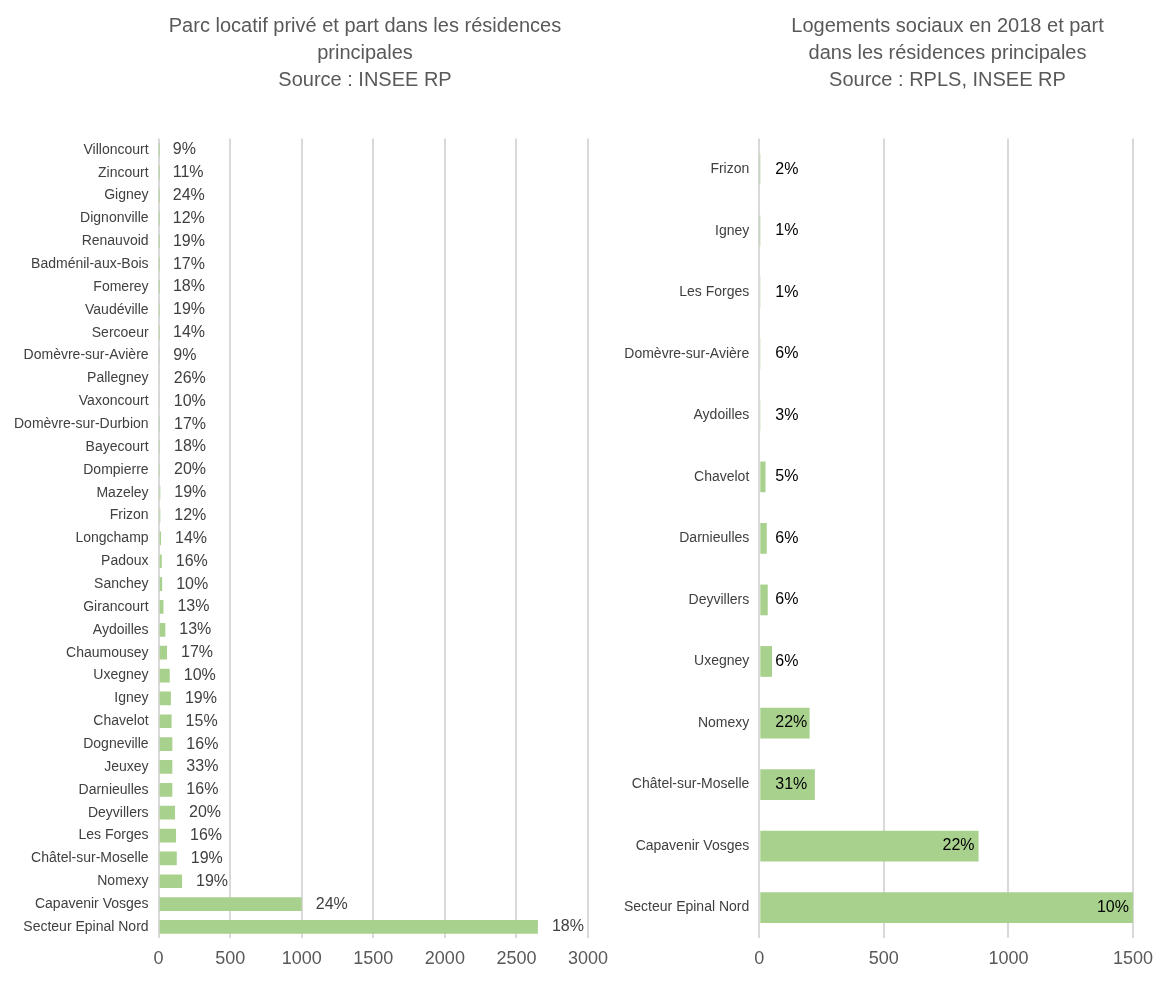 The width and height of the screenshot is (1165, 1000). What do you see at coordinates (126, 765) in the screenshot?
I see `y-tick-label: Jeuxey` at bounding box center [126, 765].